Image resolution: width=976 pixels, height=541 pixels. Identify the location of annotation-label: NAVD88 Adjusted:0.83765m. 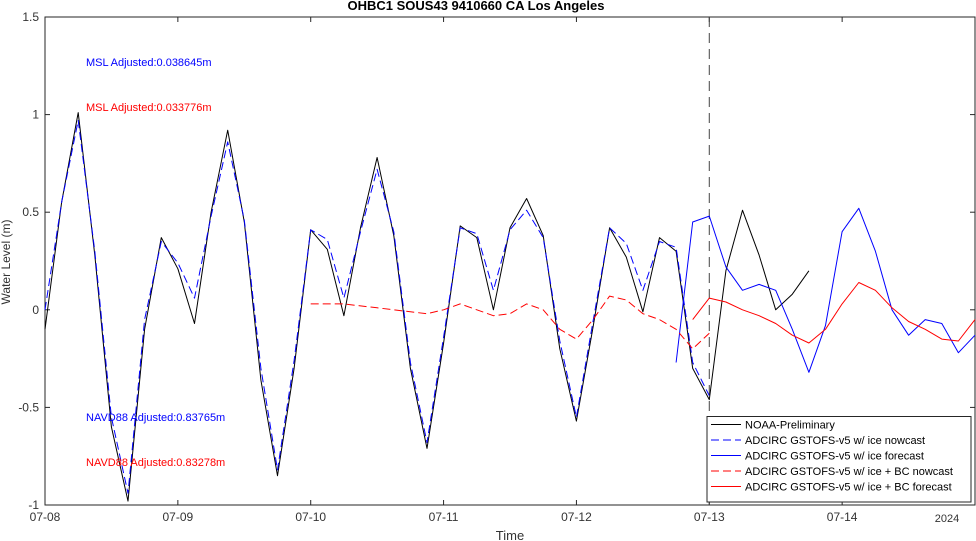
(155, 418).